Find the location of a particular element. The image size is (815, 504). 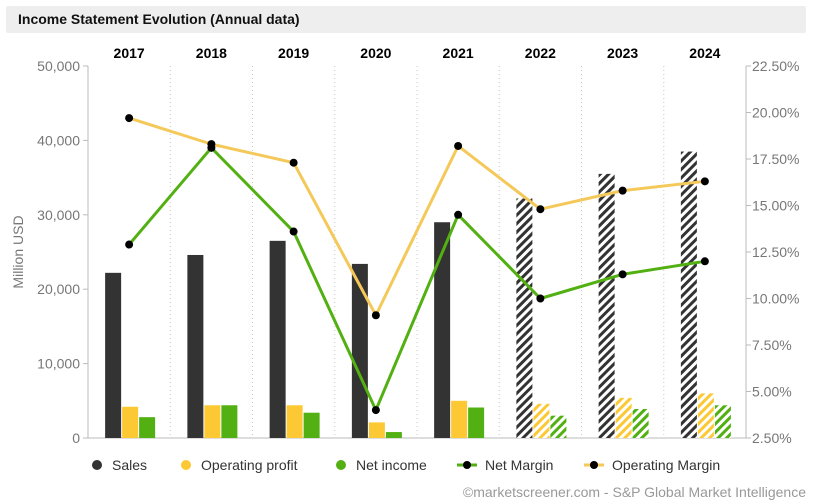

legend-net-income-label: Net income is located at coordinates (391, 465).